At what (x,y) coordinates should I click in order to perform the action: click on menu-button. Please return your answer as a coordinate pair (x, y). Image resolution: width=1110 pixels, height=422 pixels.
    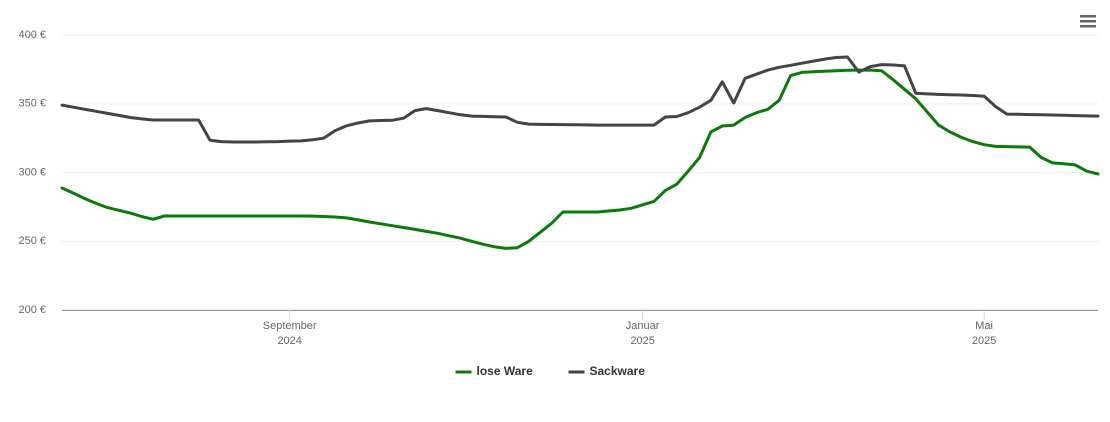
    Looking at the image, I should click on (1088, 21).